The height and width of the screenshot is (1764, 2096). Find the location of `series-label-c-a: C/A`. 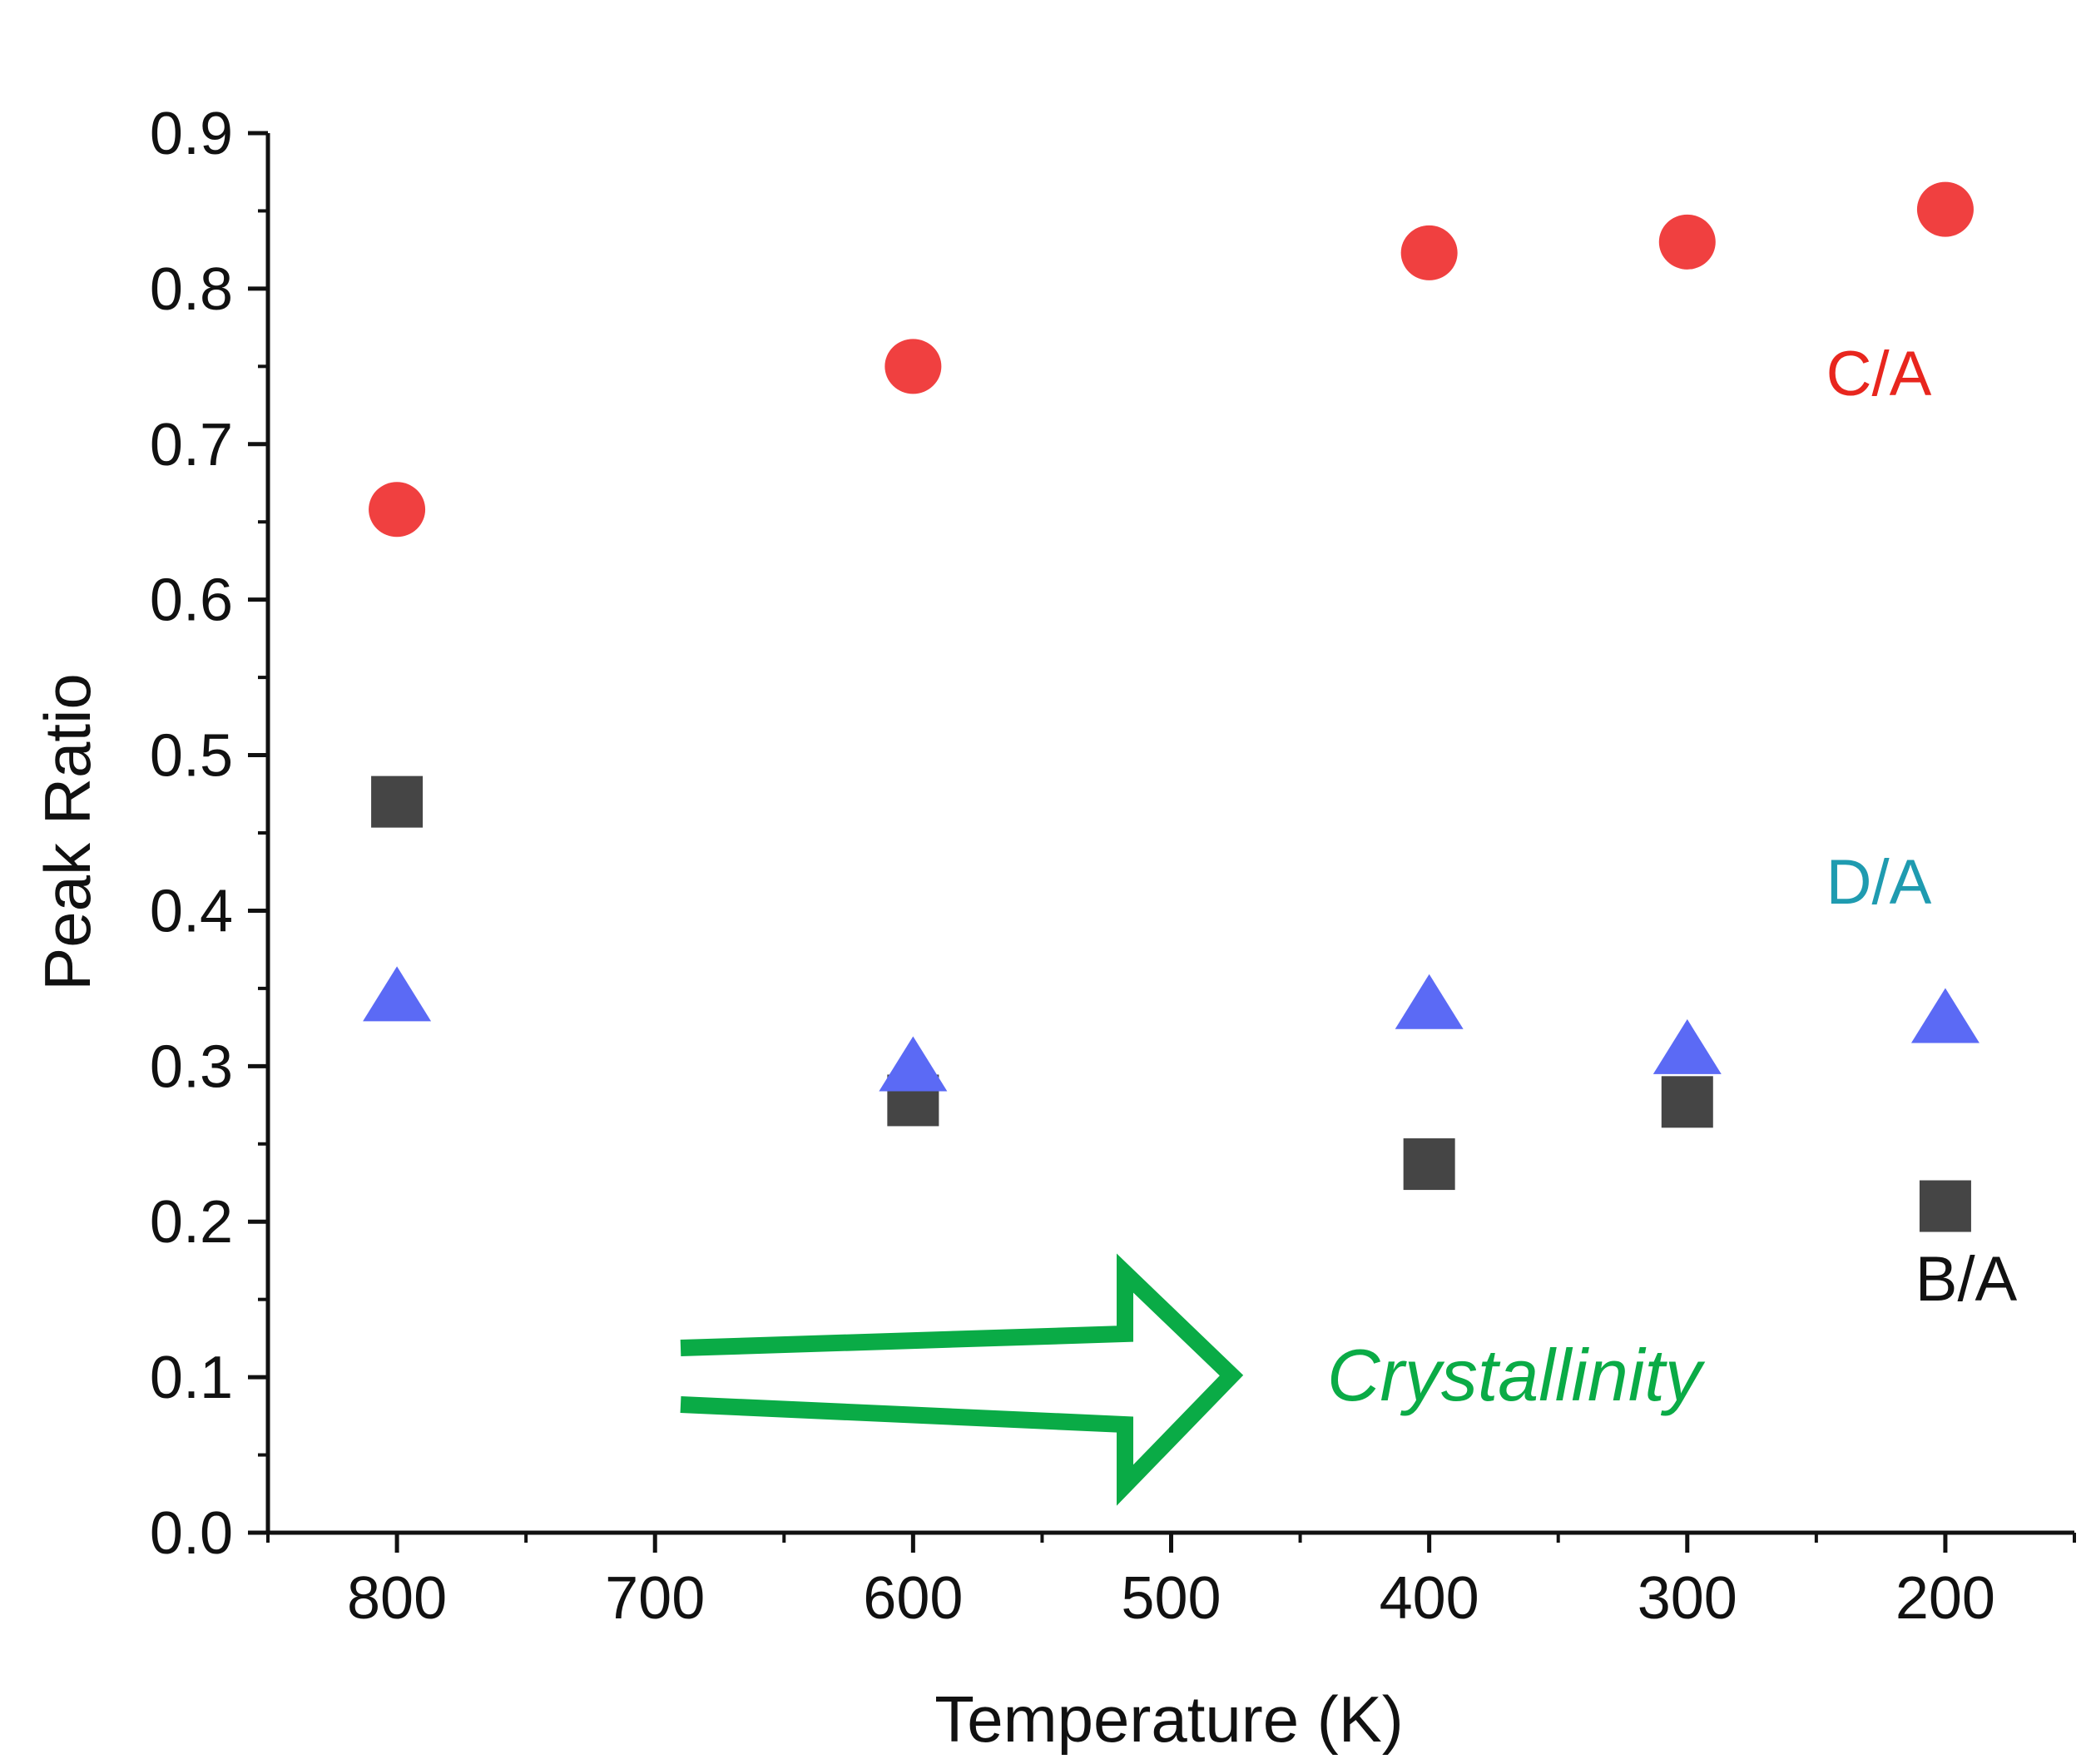

series-label-c-a: C/A is located at coordinates (1879, 374).